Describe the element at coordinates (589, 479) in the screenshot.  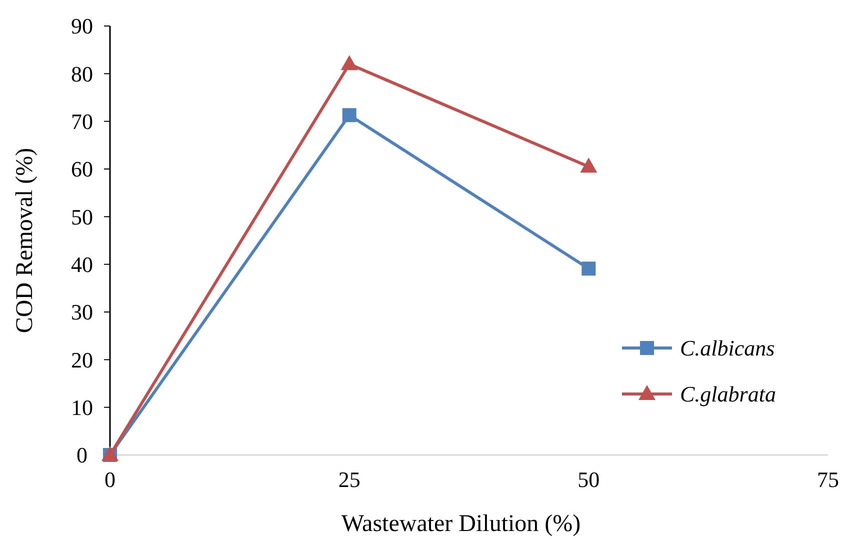
I see `x-tick-label: 50` at that location.